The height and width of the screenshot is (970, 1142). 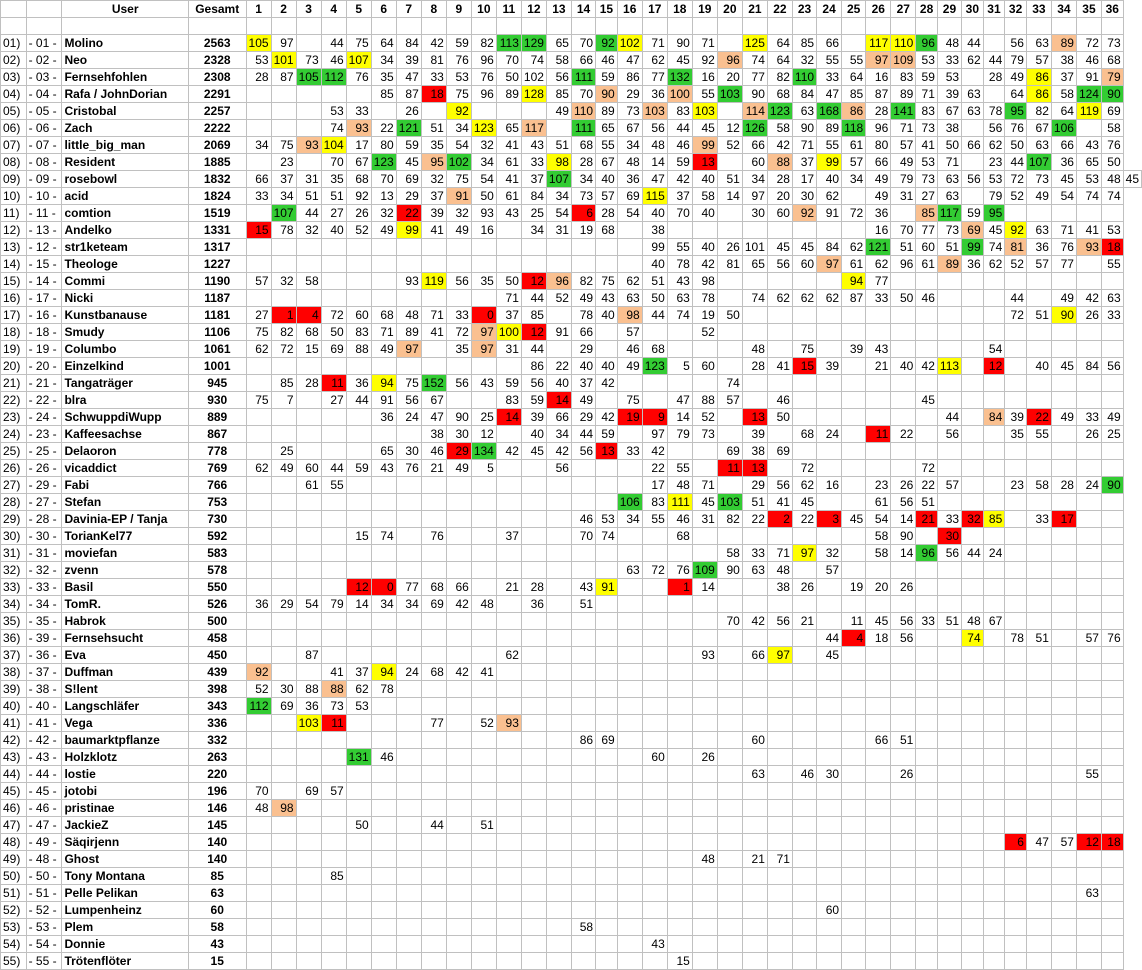 I want to click on score-cell: 124, so click(x=1088, y=94).